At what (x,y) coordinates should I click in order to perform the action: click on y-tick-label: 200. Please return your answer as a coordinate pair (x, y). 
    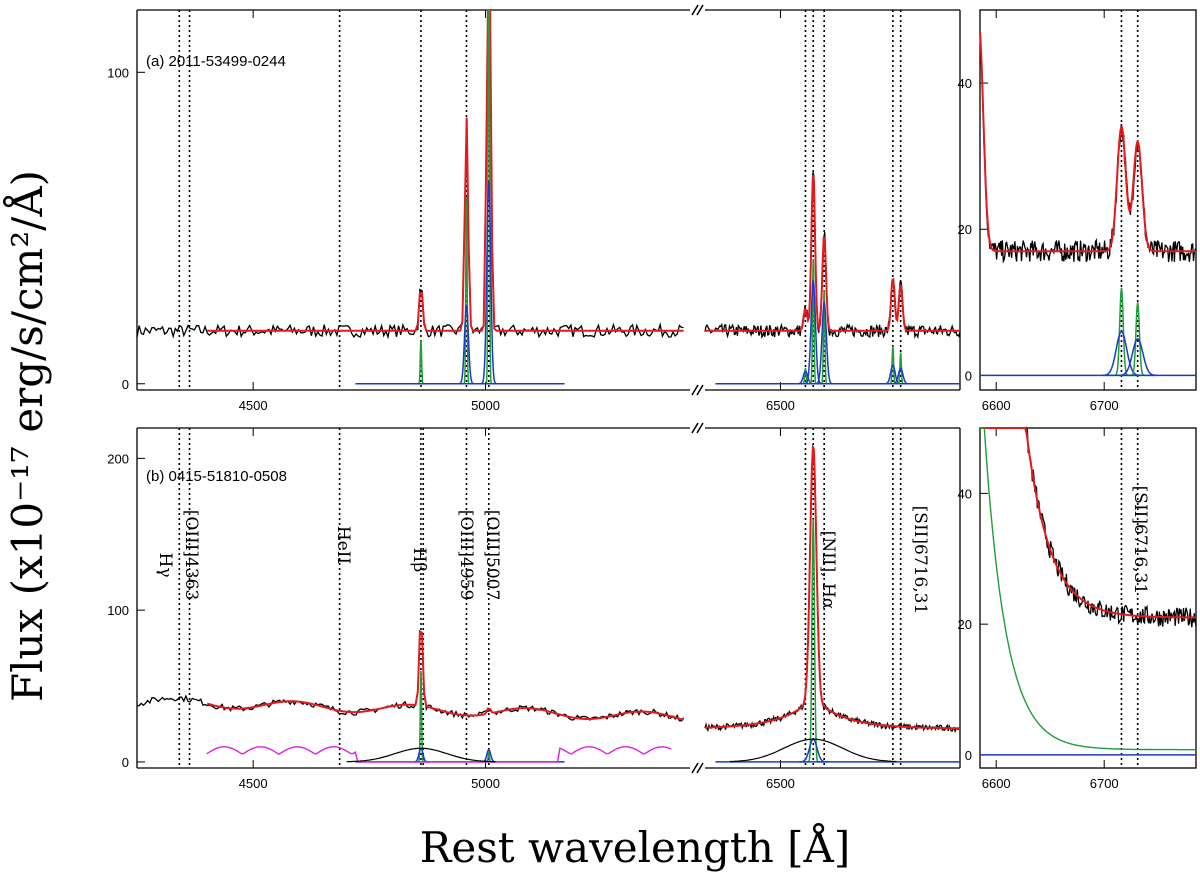
    Looking at the image, I should click on (118, 458).